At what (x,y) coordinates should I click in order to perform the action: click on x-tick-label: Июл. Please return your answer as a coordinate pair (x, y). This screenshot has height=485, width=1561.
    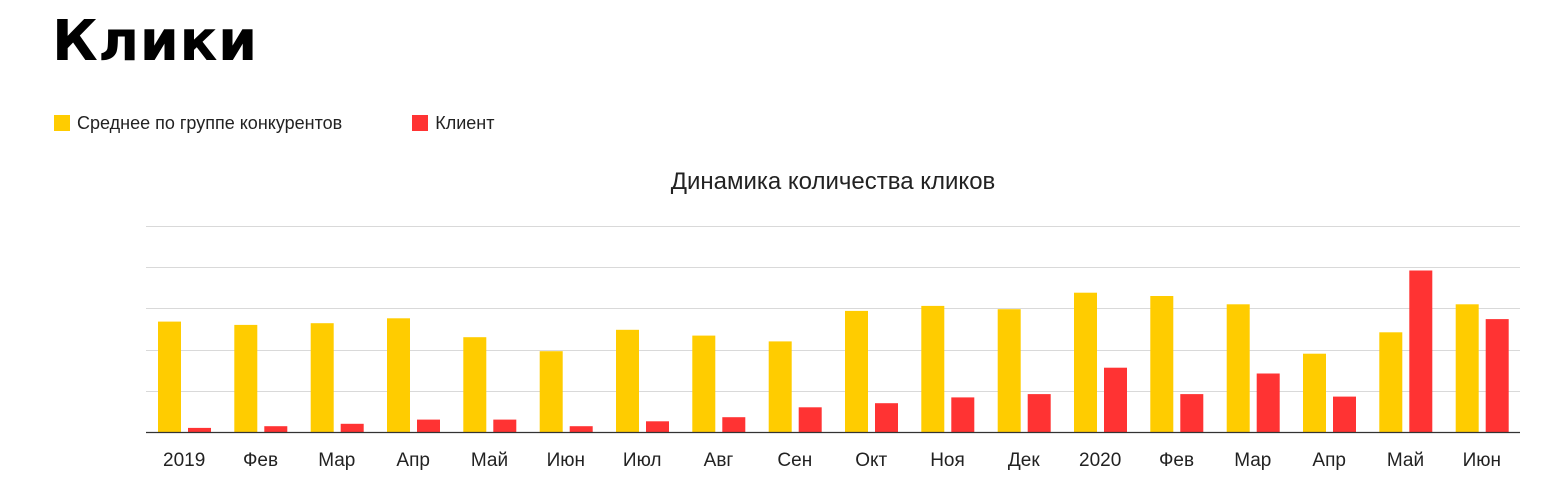
    Looking at the image, I should click on (642, 460).